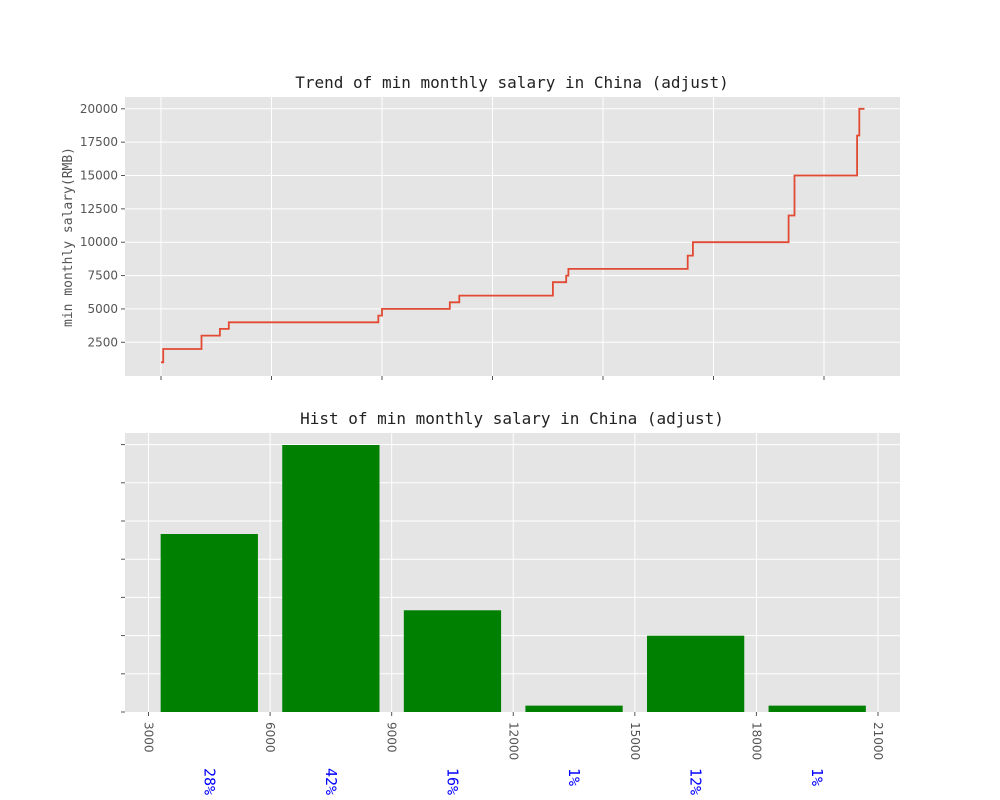  What do you see at coordinates (102, 276) in the screenshot?
I see `trend-y-tick-label: 7500` at bounding box center [102, 276].